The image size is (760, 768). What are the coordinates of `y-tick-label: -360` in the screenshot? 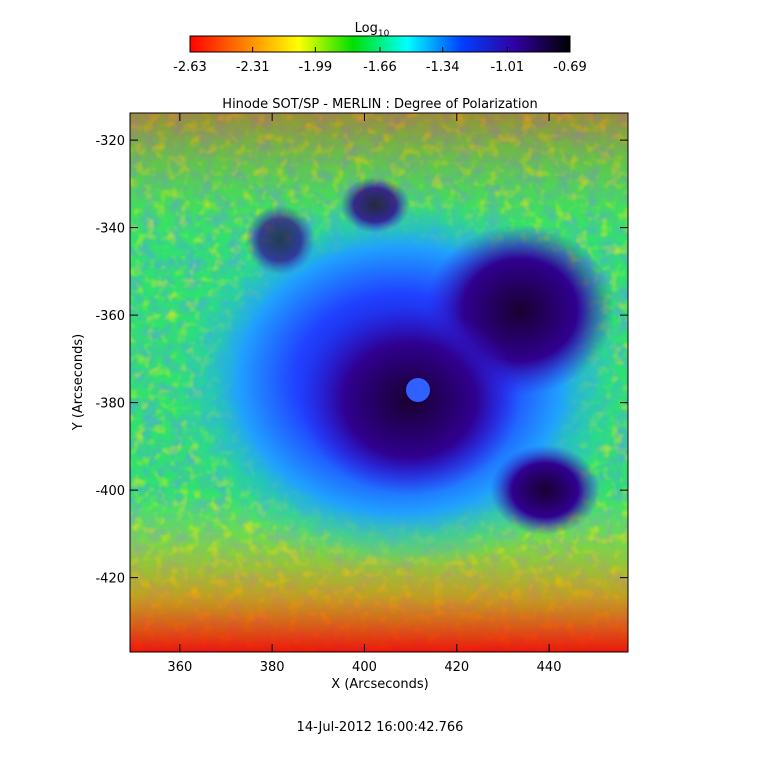 It's located at (110, 316).